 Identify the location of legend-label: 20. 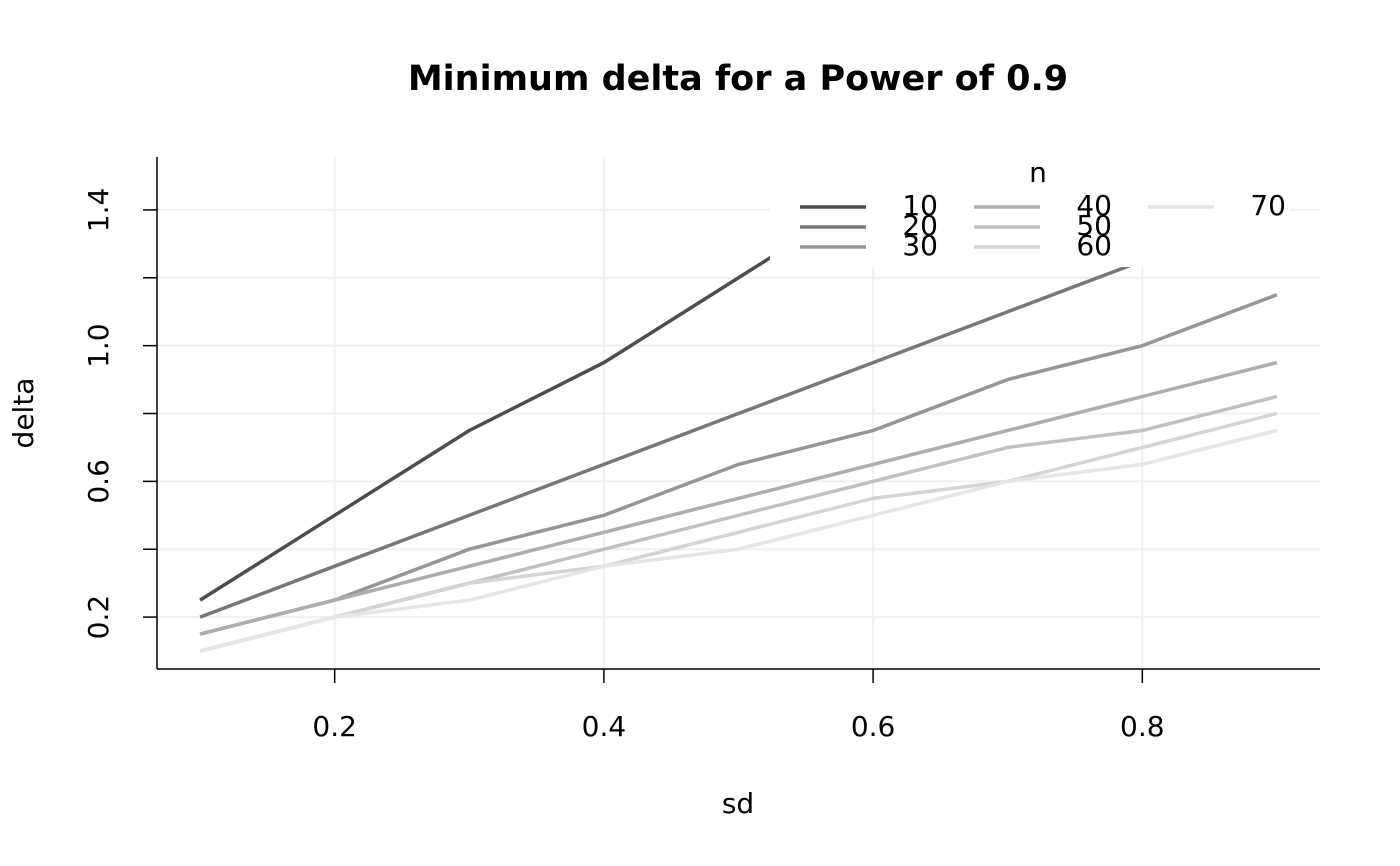
(920, 225).